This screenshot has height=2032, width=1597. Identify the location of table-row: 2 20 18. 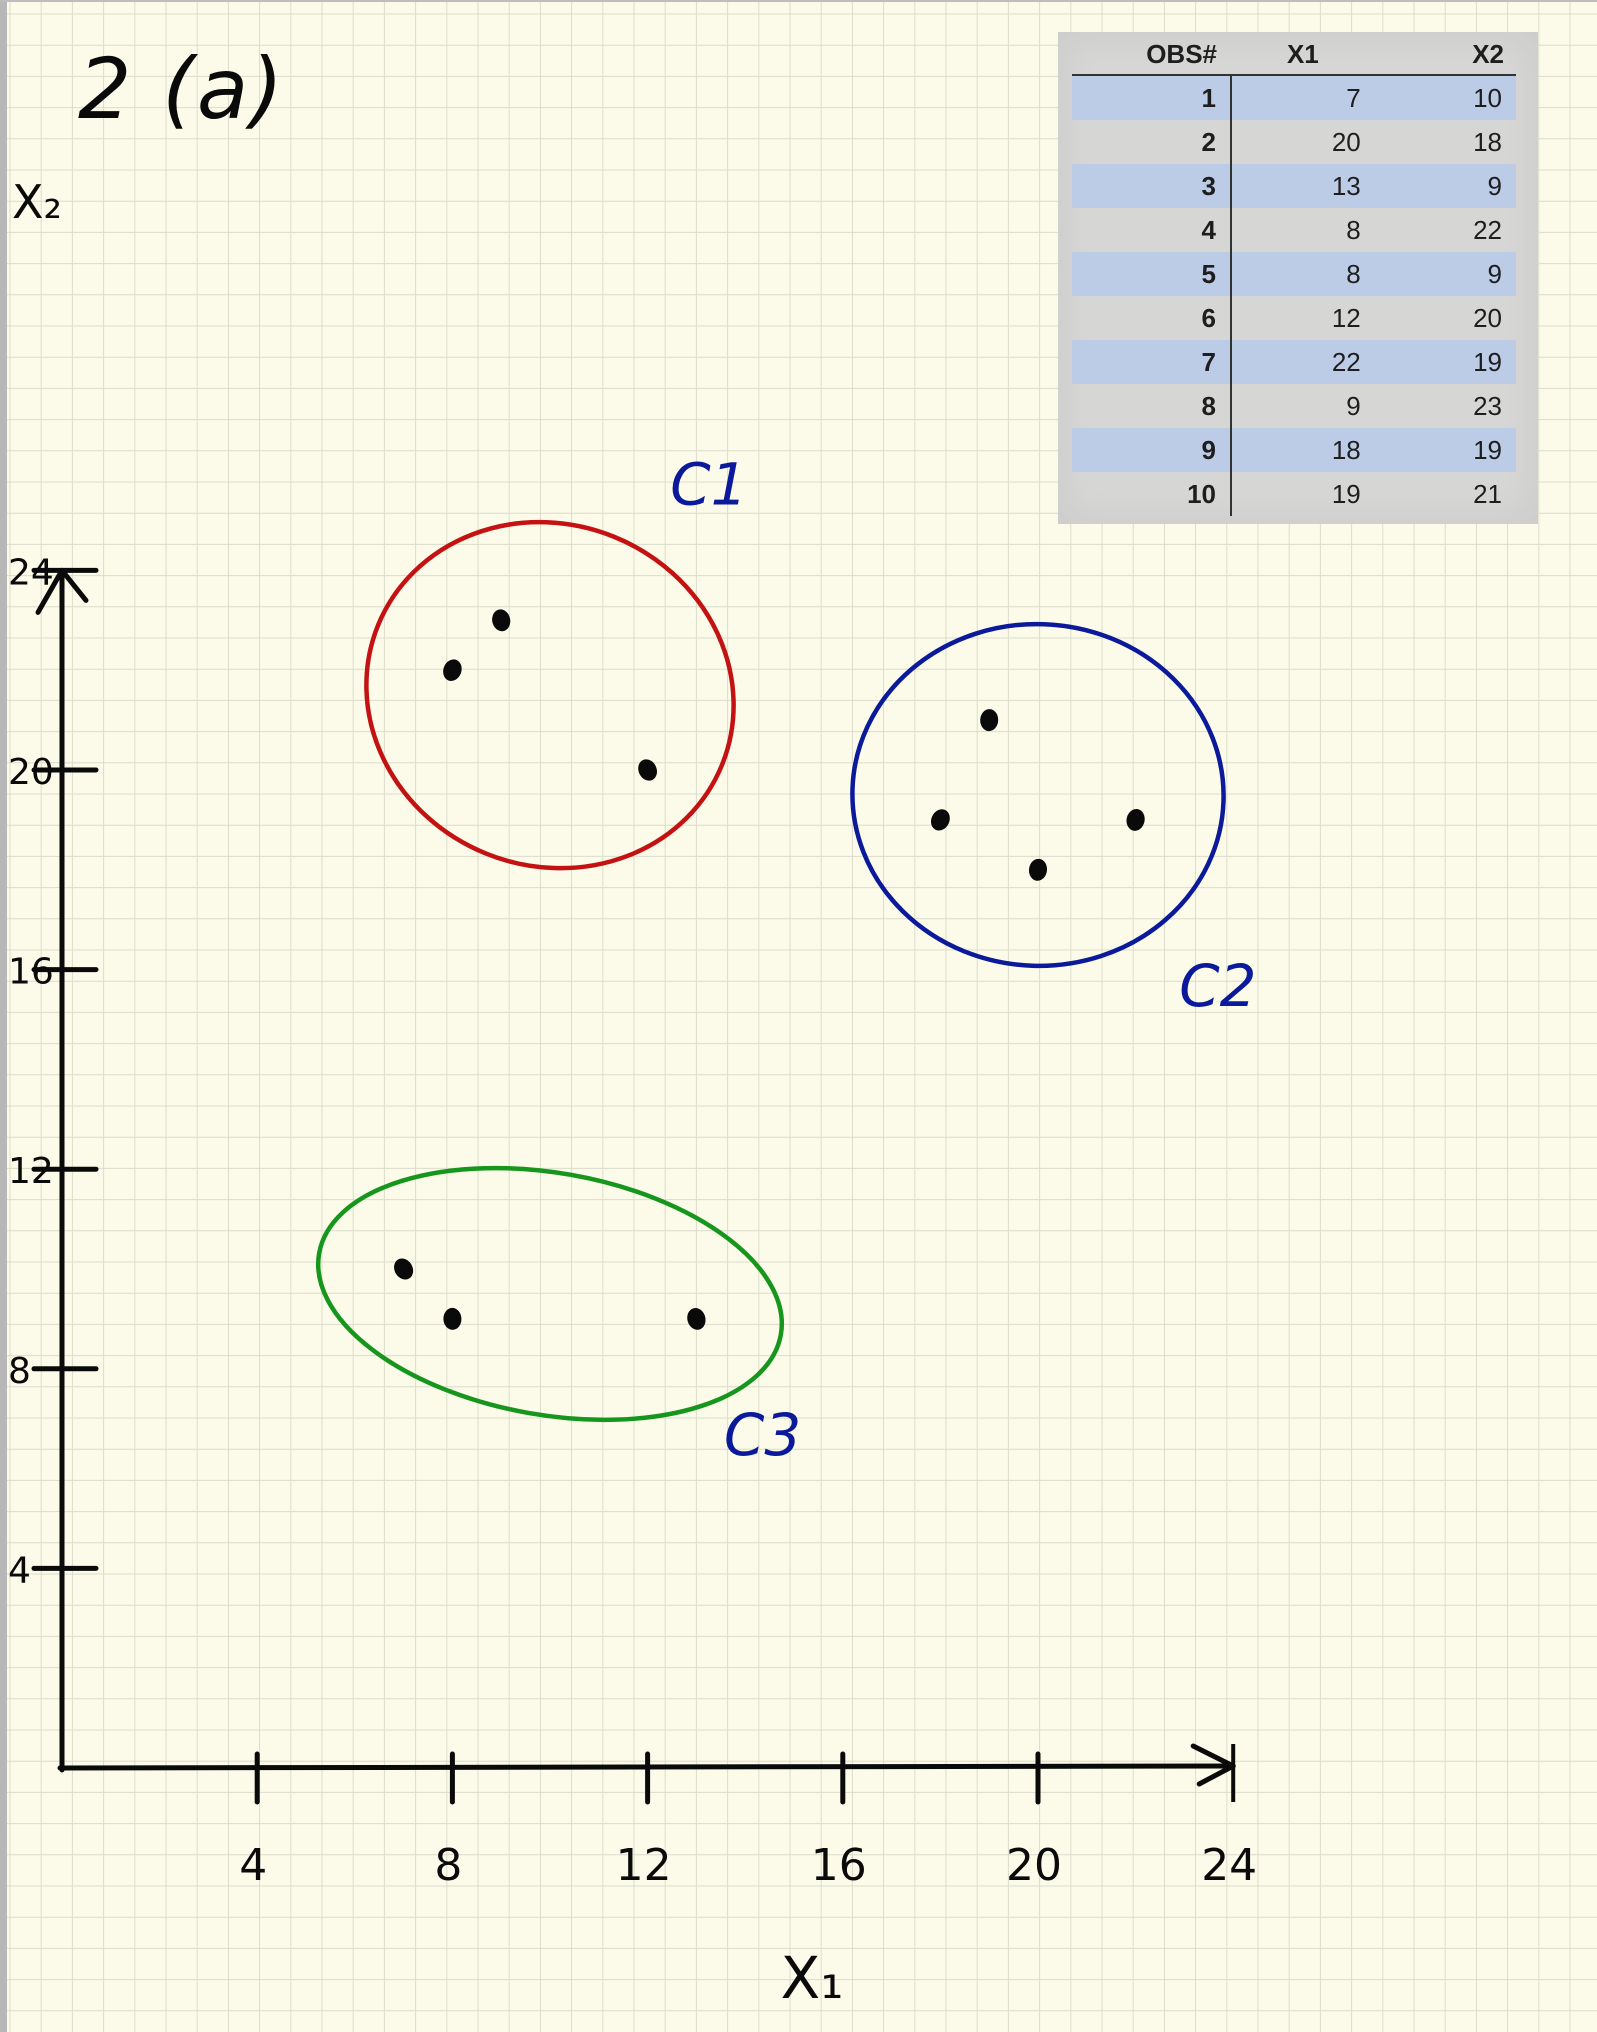
(1294, 142).